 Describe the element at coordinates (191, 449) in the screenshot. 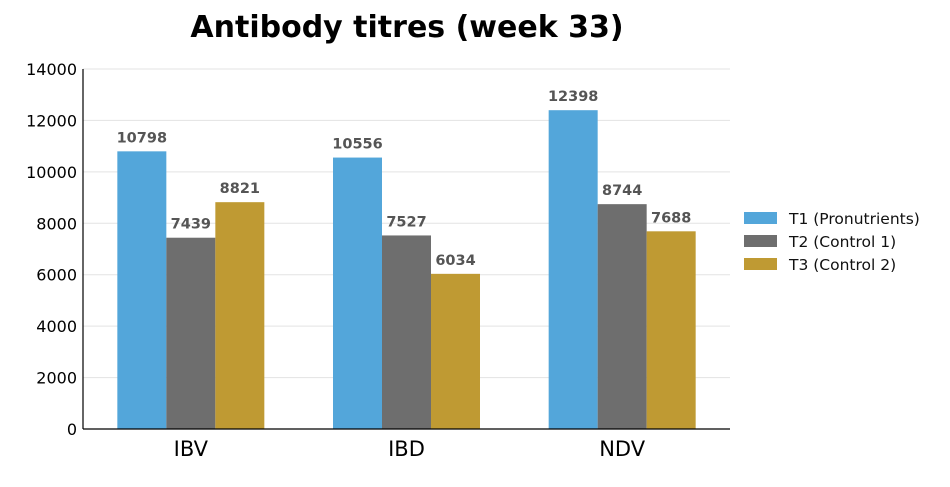

I see `x-tick-label: IBV` at that location.